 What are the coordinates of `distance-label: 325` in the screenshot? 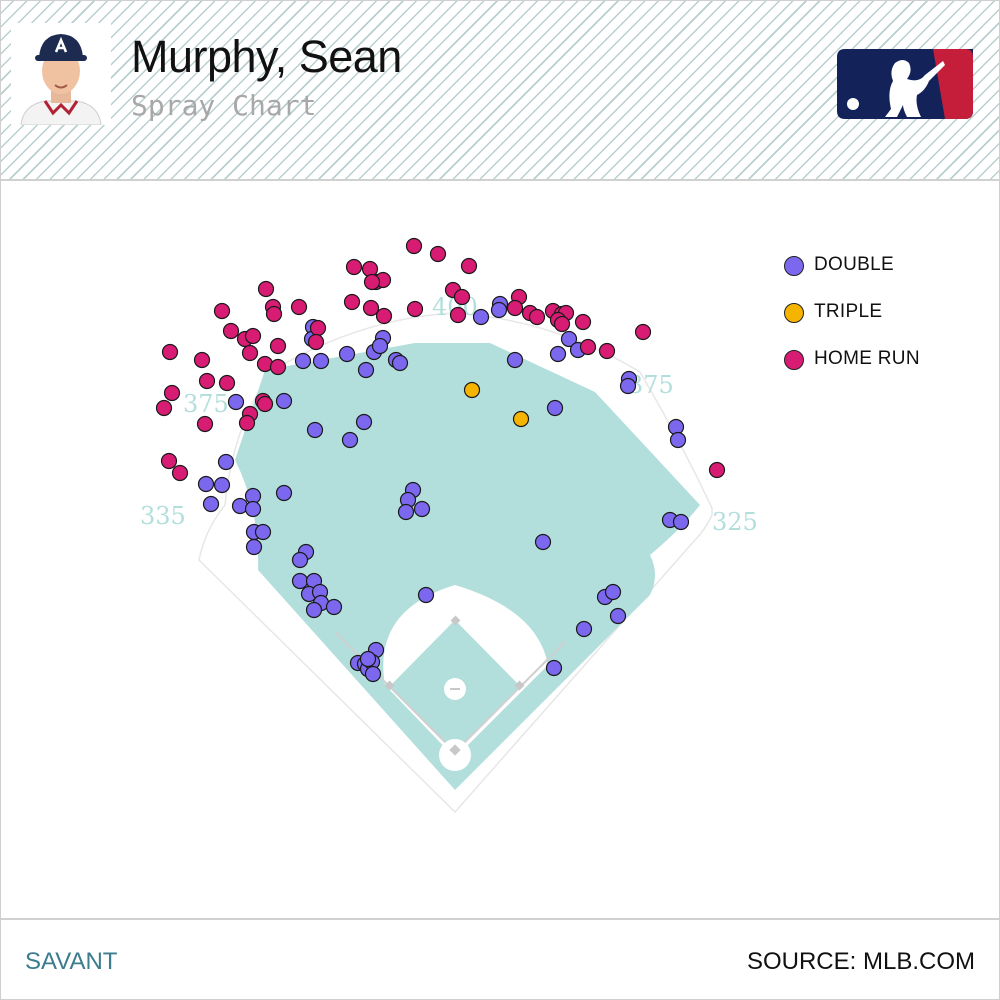 It's located at (735, 522).